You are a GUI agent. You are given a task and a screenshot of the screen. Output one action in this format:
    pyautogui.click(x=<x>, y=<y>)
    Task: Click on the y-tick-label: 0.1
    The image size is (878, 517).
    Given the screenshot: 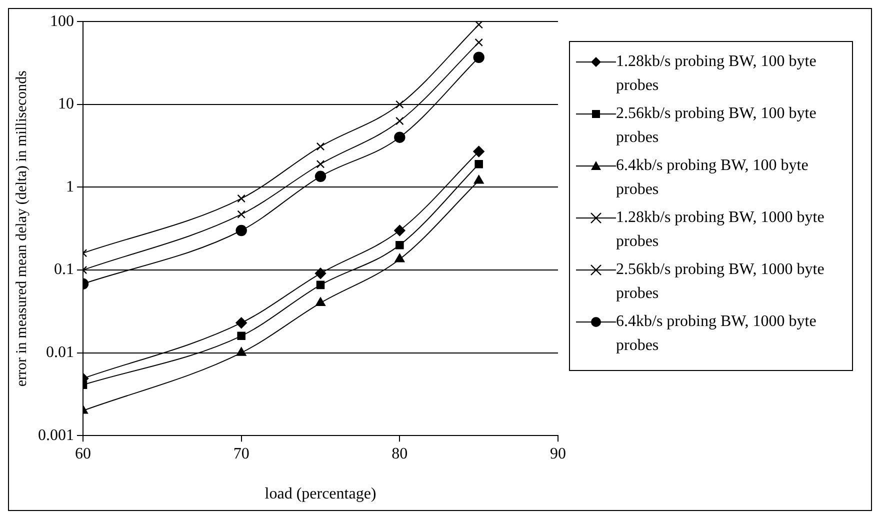 What is the action you would take?
    pyautogui.click(x=64, y=269)
    